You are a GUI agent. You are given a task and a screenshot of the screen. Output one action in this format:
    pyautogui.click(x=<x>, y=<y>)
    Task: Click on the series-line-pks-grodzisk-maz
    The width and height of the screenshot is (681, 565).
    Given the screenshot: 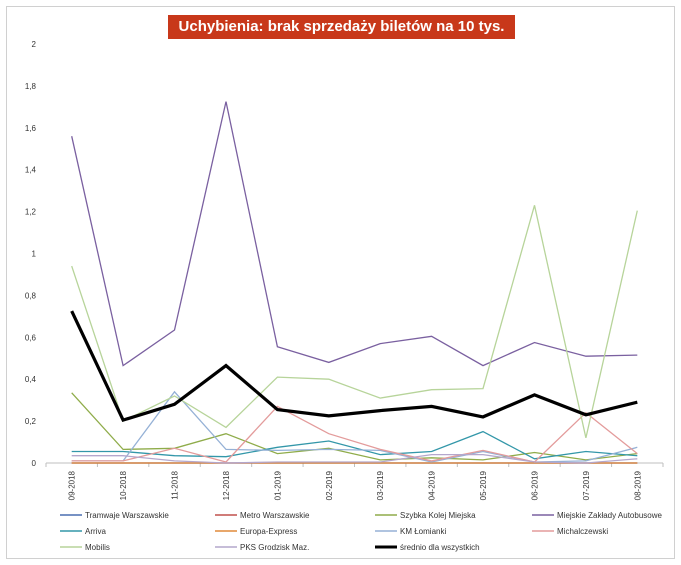 What is the action you would take?
    pyautogui.click(x=354, y=458)
    